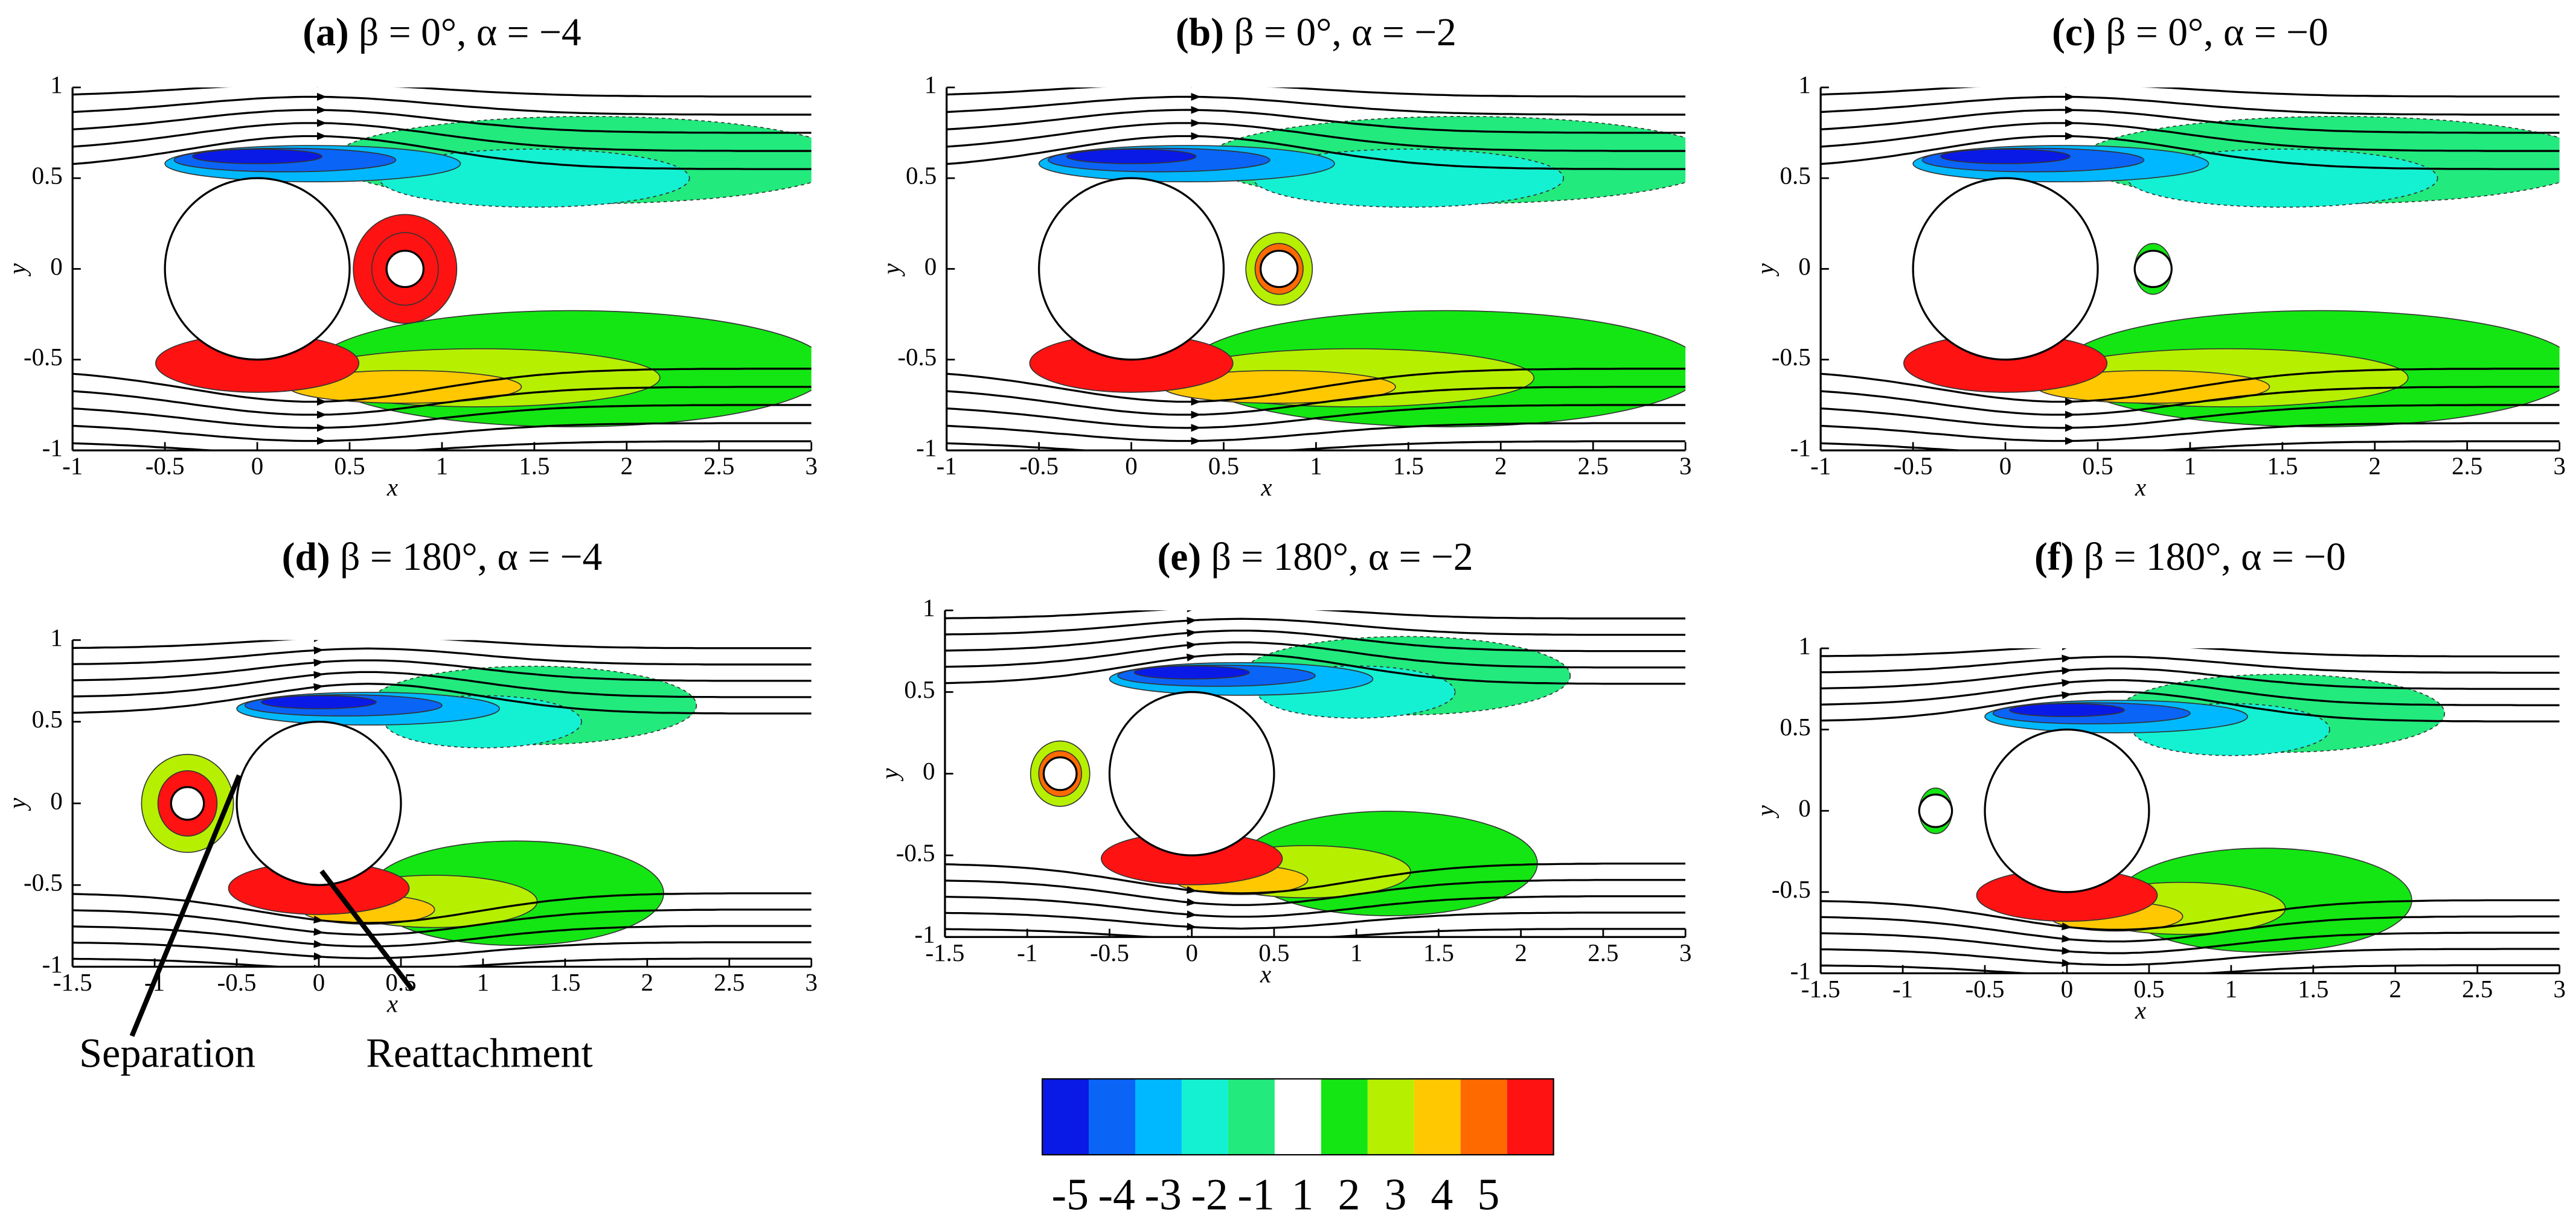 The width and height of the screenshot is (2576, 1229). What do you see at coordinates (2217, 32) in the screenshot?
I see `title-text: β = 0°, α = −0` at bounding box center [2217, 32].